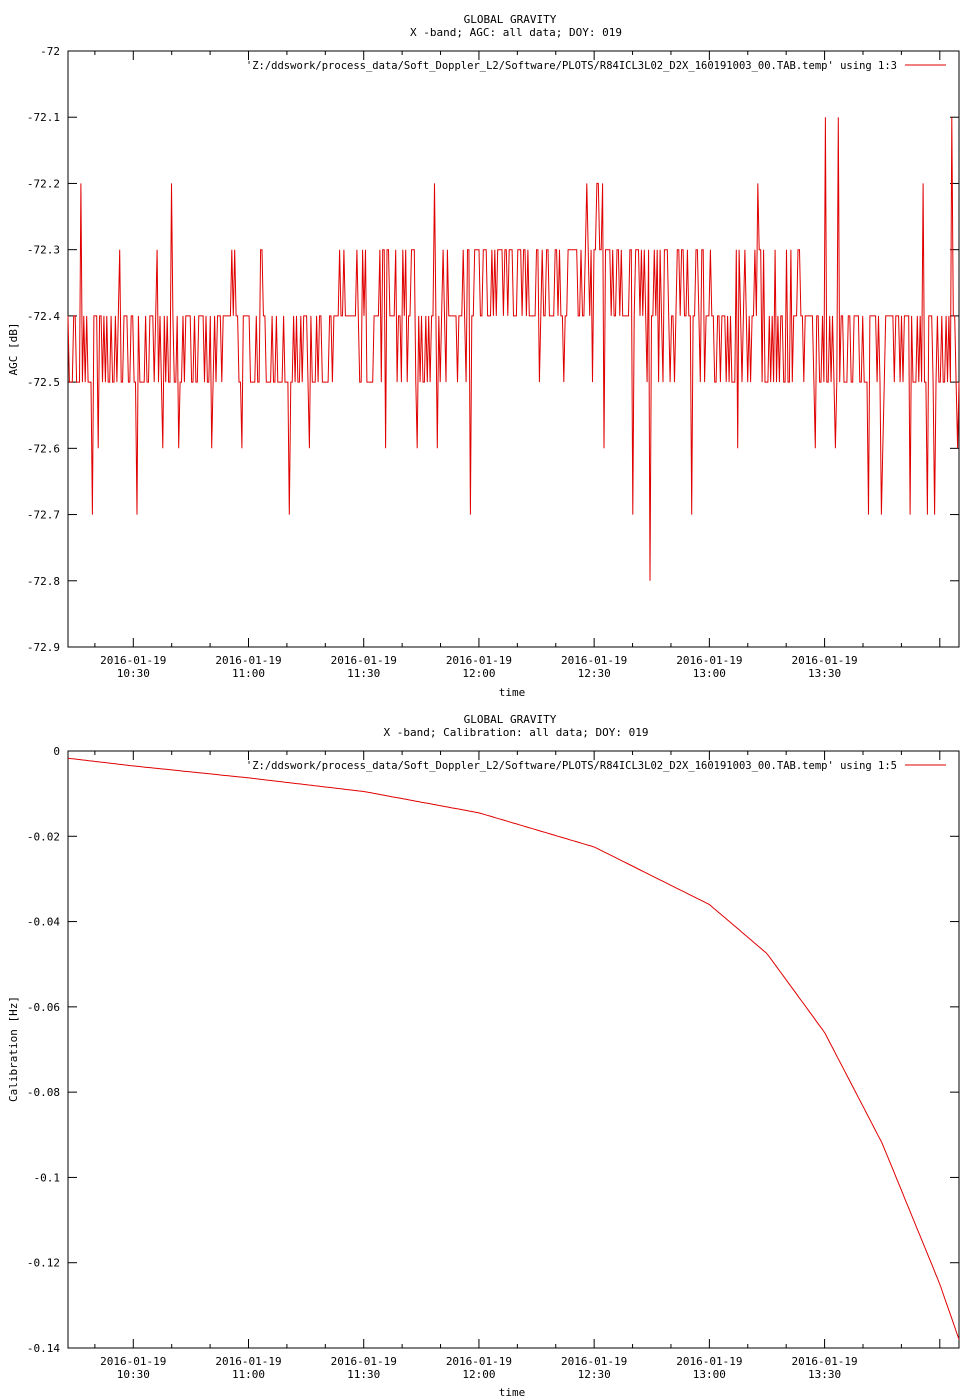 This screenshot has height=1400, width=980. What do you see at coordinates (510, 719) in the screenshot?
I see `calibration-chart-title: GLOBAL GRAVITY` at bounding box center [510, 719].